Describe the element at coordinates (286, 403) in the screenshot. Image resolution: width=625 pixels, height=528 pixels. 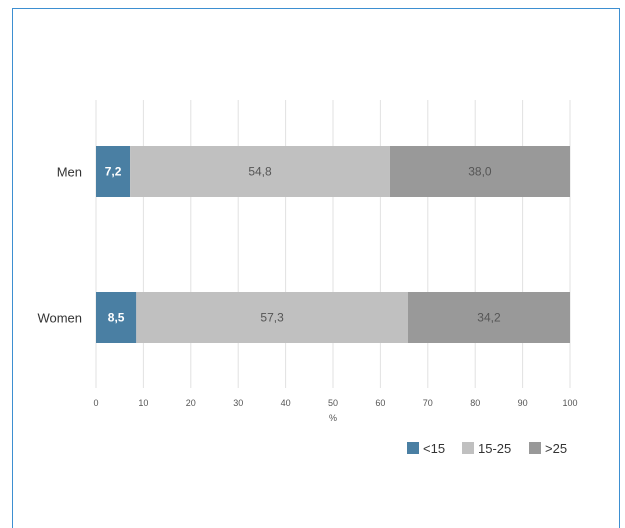
I see `x-tick-label: 40` at that location.